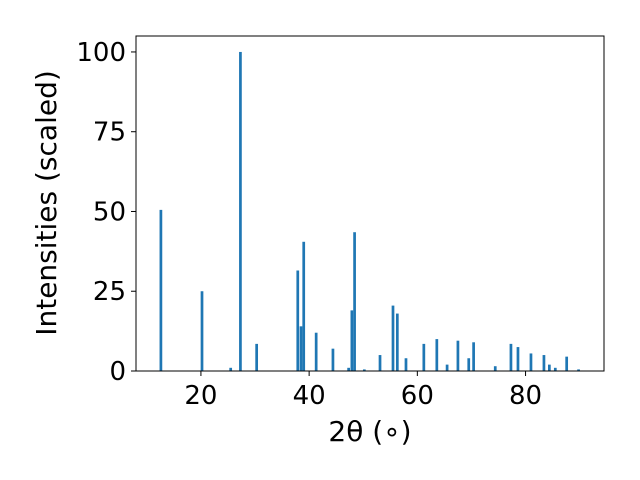 The image size is (640, 480). Describe the element at coordinates (200, 396) in the screenshot. I see `x-tick-label: 20` at that location.